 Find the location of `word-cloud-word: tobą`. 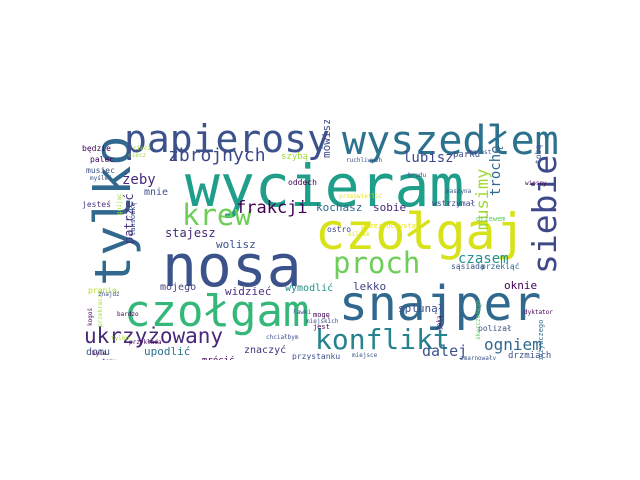

word-cloud-word: tobą is located at coordinates (538, 154).